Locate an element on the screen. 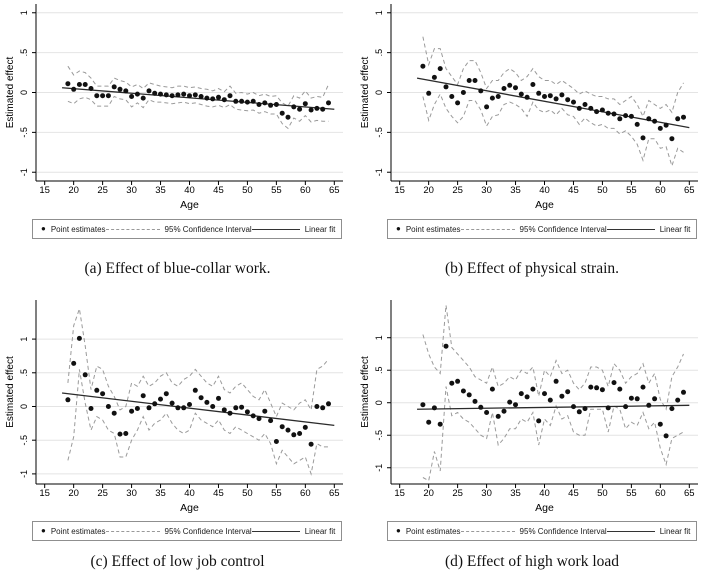 The image size is (709, 578). legend-fit-label: Linear fit is located at coordinates (675, 531).